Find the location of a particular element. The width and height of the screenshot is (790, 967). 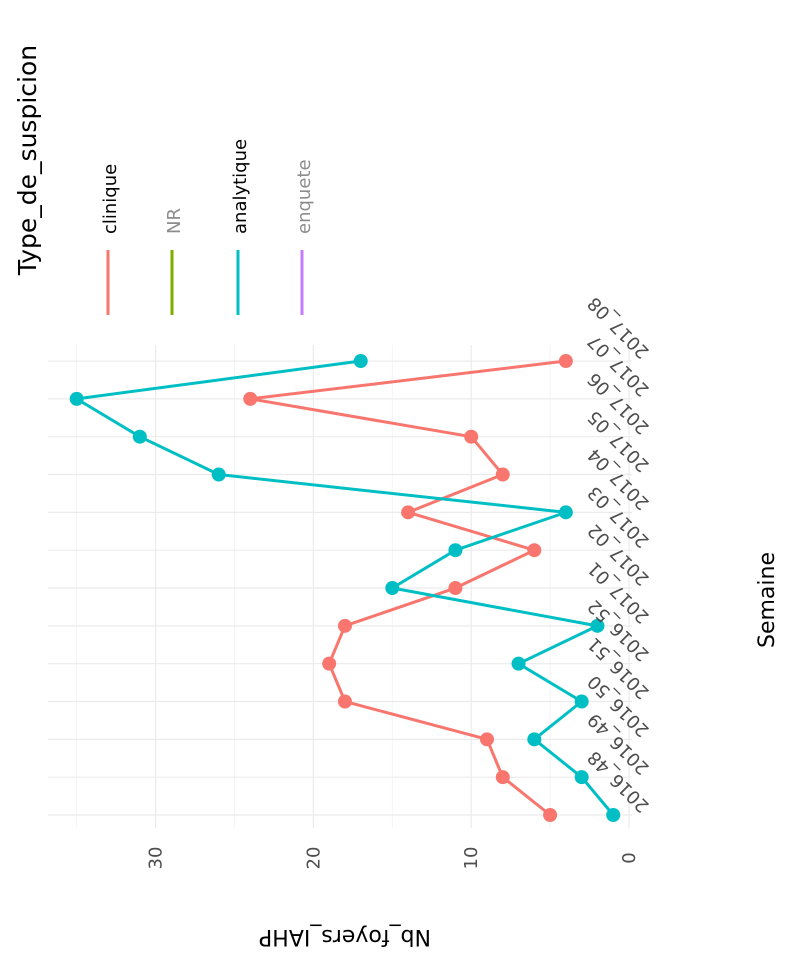

legend-item-NR: NR is located at coordinates (174, 261).